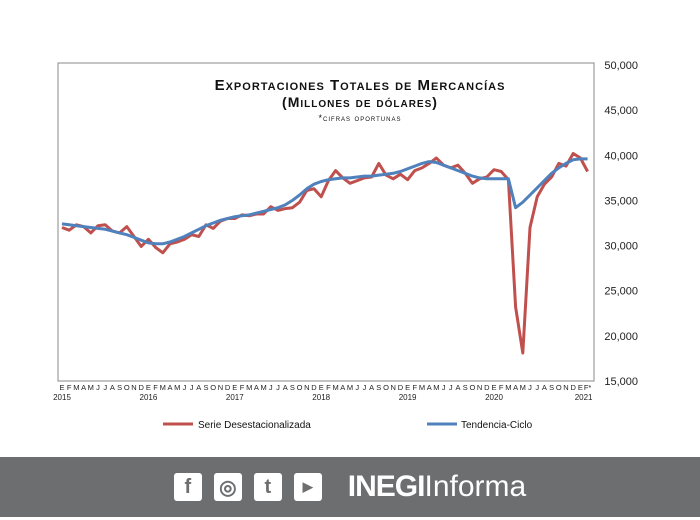  What do you see at coordinates (227, 487) in the screenshot?
I see `instagram-icon: ◎` at bounding box center [227, 487].